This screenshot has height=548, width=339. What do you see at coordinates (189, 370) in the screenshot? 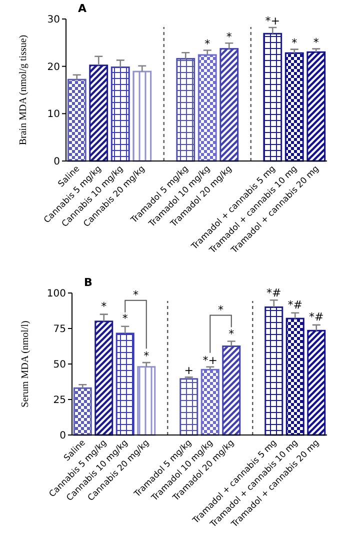
I see `annotation: +` at bounding box center [189, 370].